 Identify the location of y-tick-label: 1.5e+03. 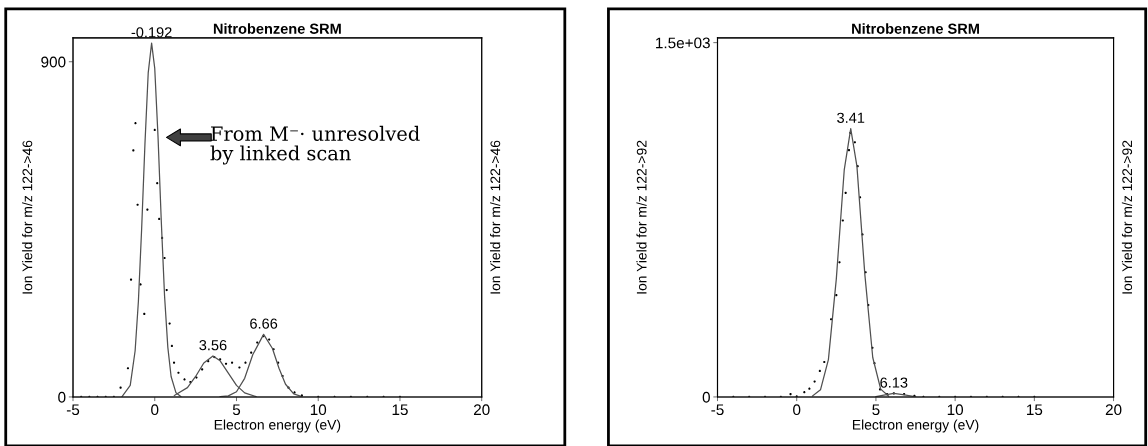
(683, 43).